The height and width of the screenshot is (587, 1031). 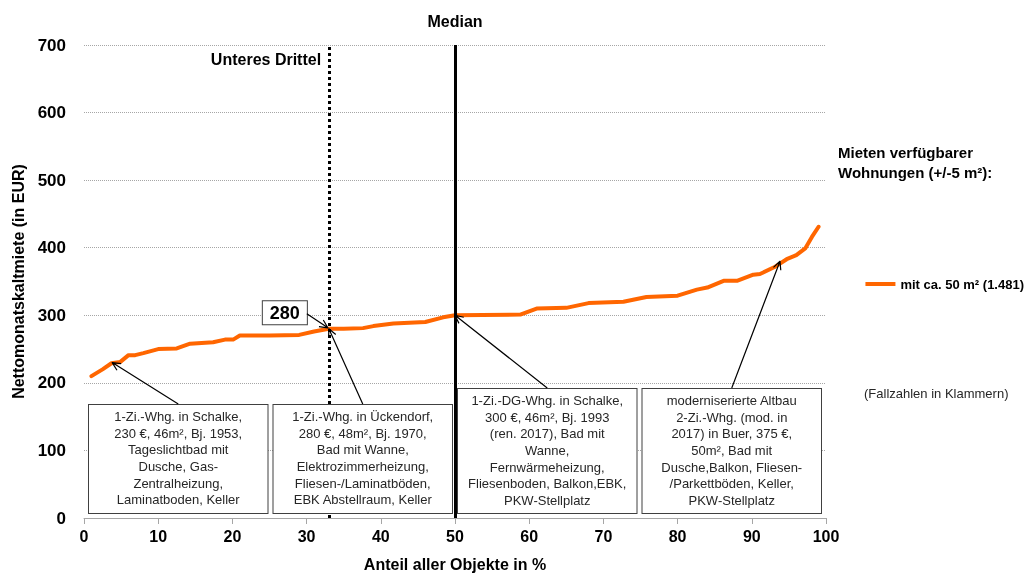 I want to click on x-tick-label: 60, so click(x=529, y=536).